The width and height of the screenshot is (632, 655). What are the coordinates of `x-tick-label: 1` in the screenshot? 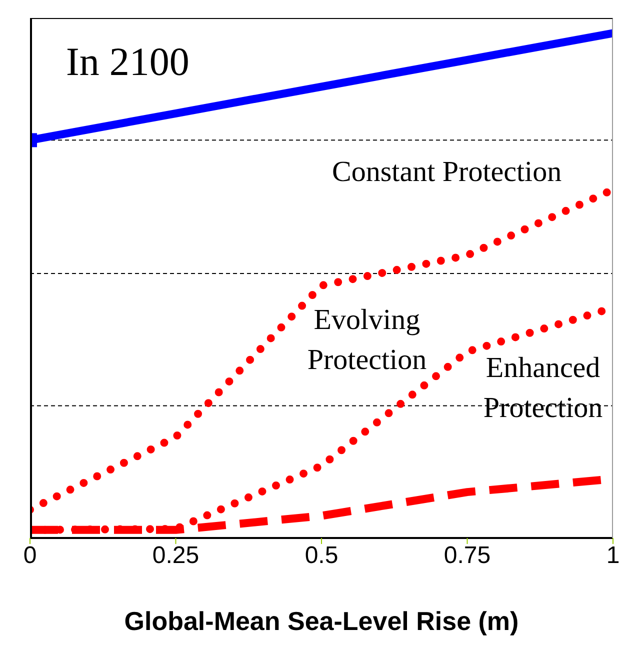 It's located at (613, 556).